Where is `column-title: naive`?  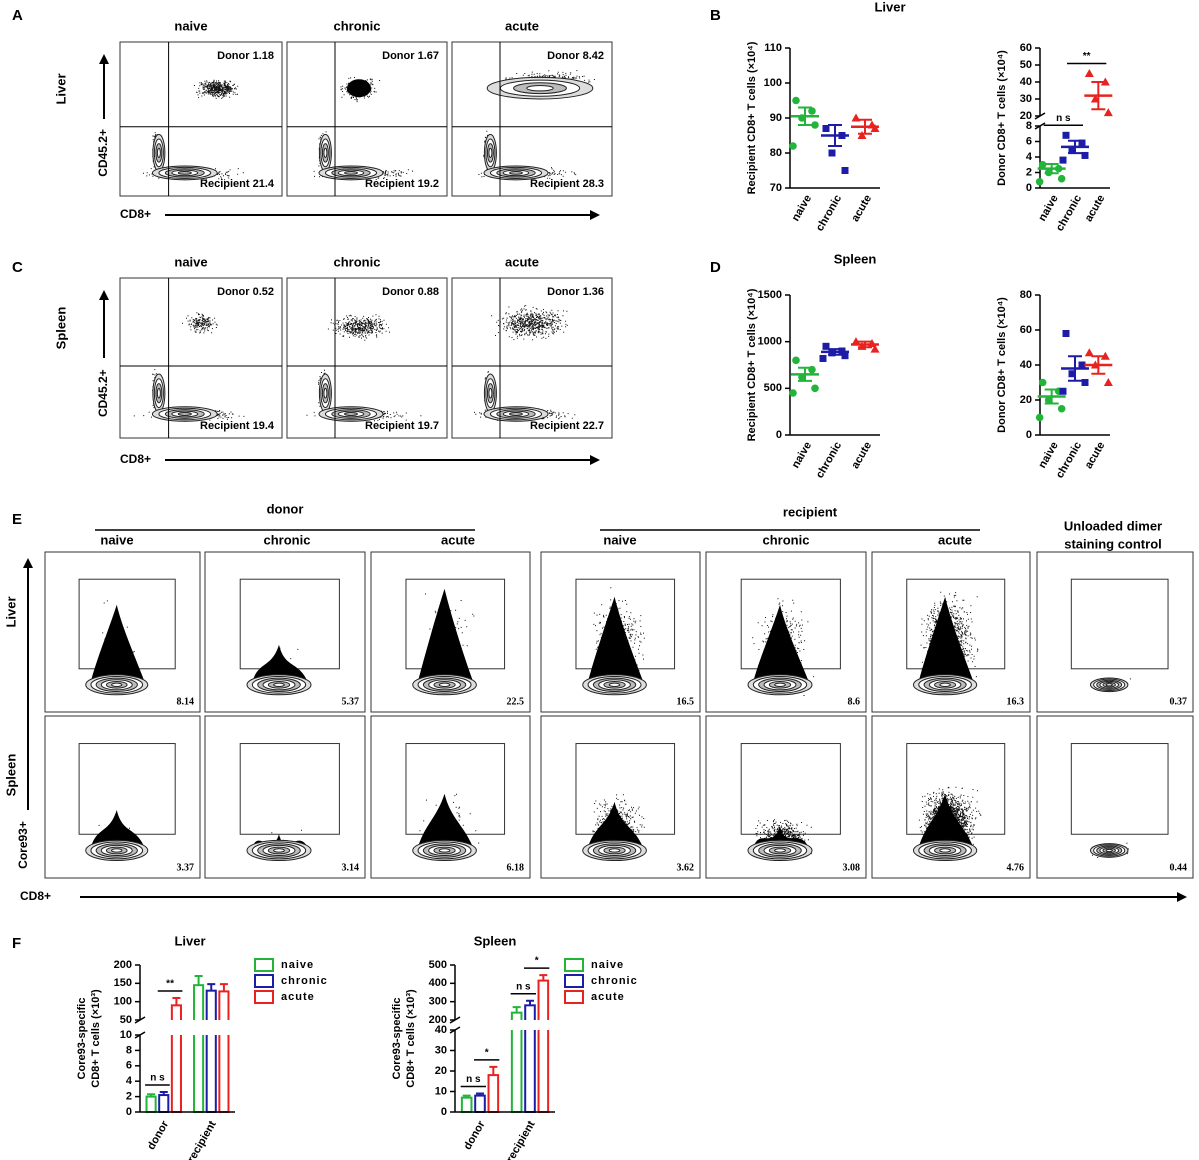
column-title: naive is located at coordinates (116, 539).